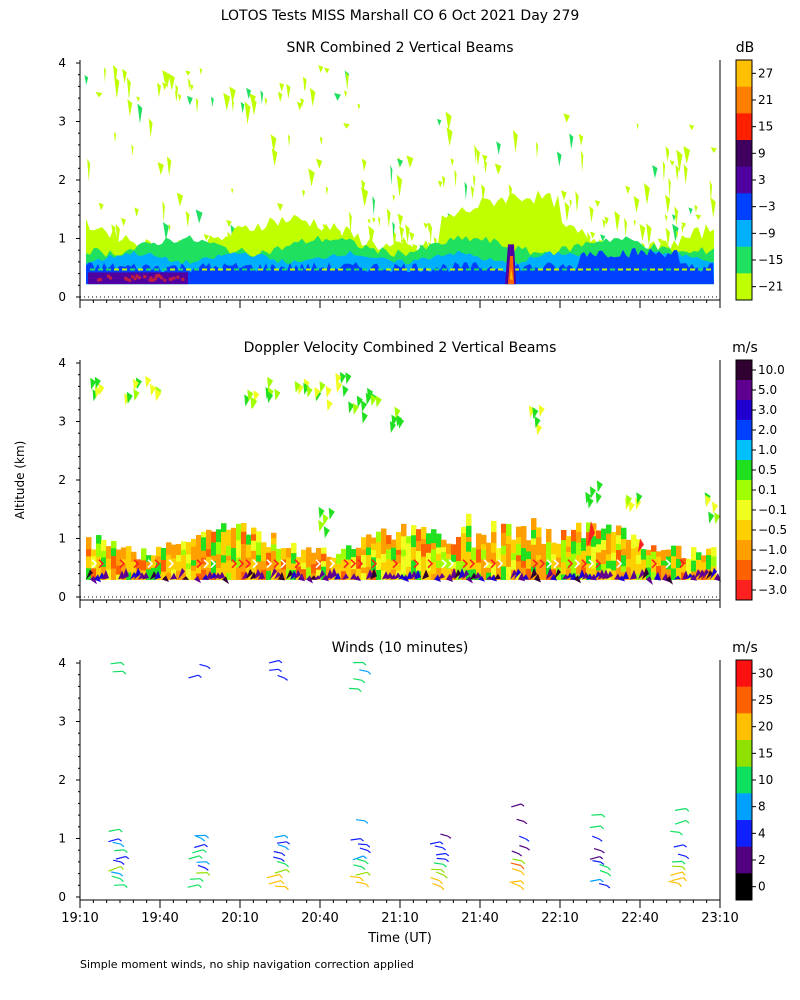 Image resolution: width=800 pixels, height=1000 pixels. Describe the element at coordinates (767, 470) in the screenshot. I see `colorbar-tick-label: 0.5` at that location.